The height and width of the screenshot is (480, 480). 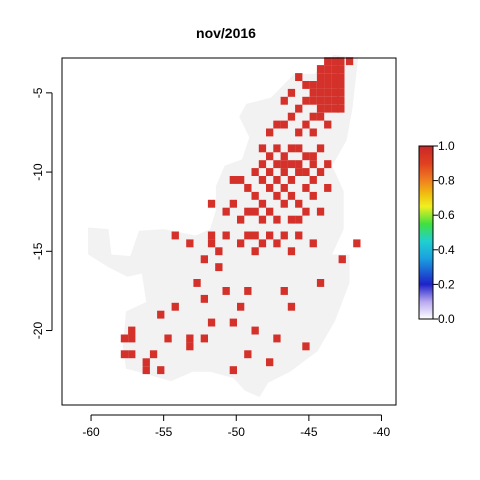 I want to click on x-tick-label-2: -50, so click(x=237, y=432).